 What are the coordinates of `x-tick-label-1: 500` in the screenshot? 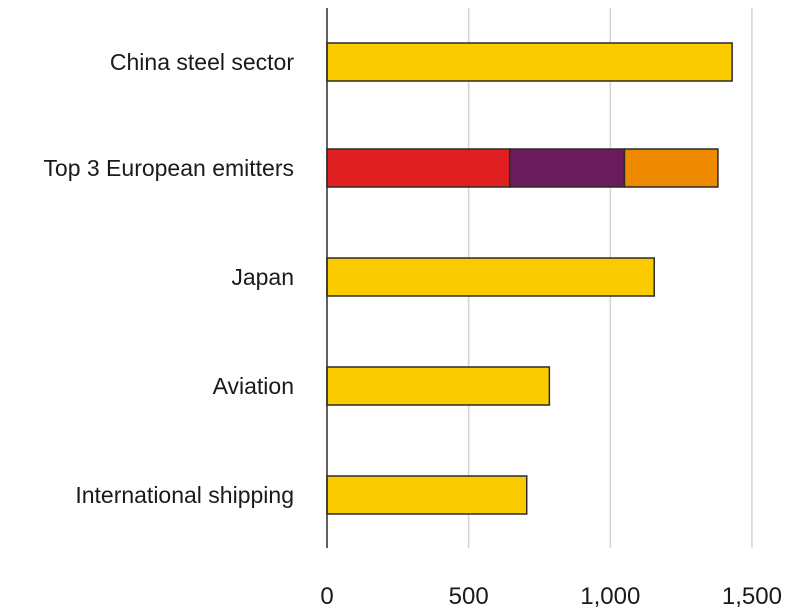 It's located at (469, 596).